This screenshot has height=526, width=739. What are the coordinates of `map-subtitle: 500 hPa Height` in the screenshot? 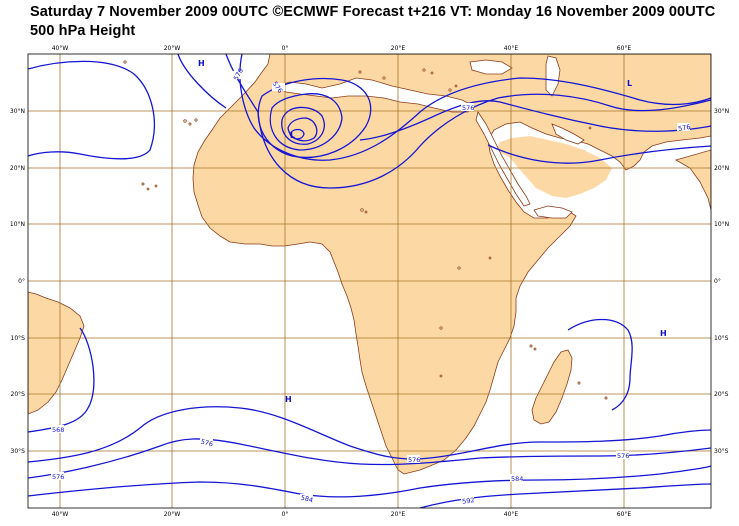 It's located at (83, 31).